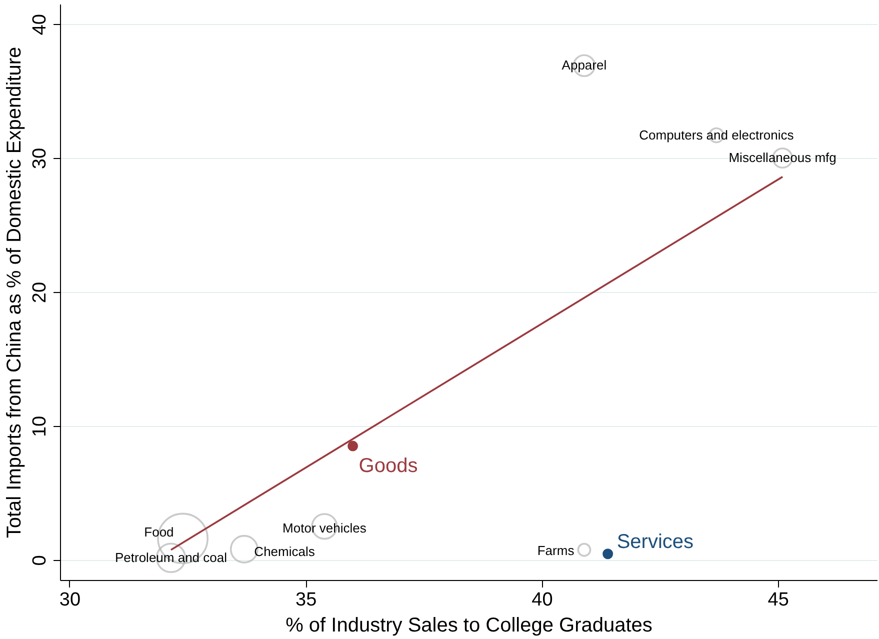 Image resolution: width=879 pixels, height=639 pixels. Describe the element at coordinates (285, 552) in the screenshot. I see `annotation: Chemicals` at that location.